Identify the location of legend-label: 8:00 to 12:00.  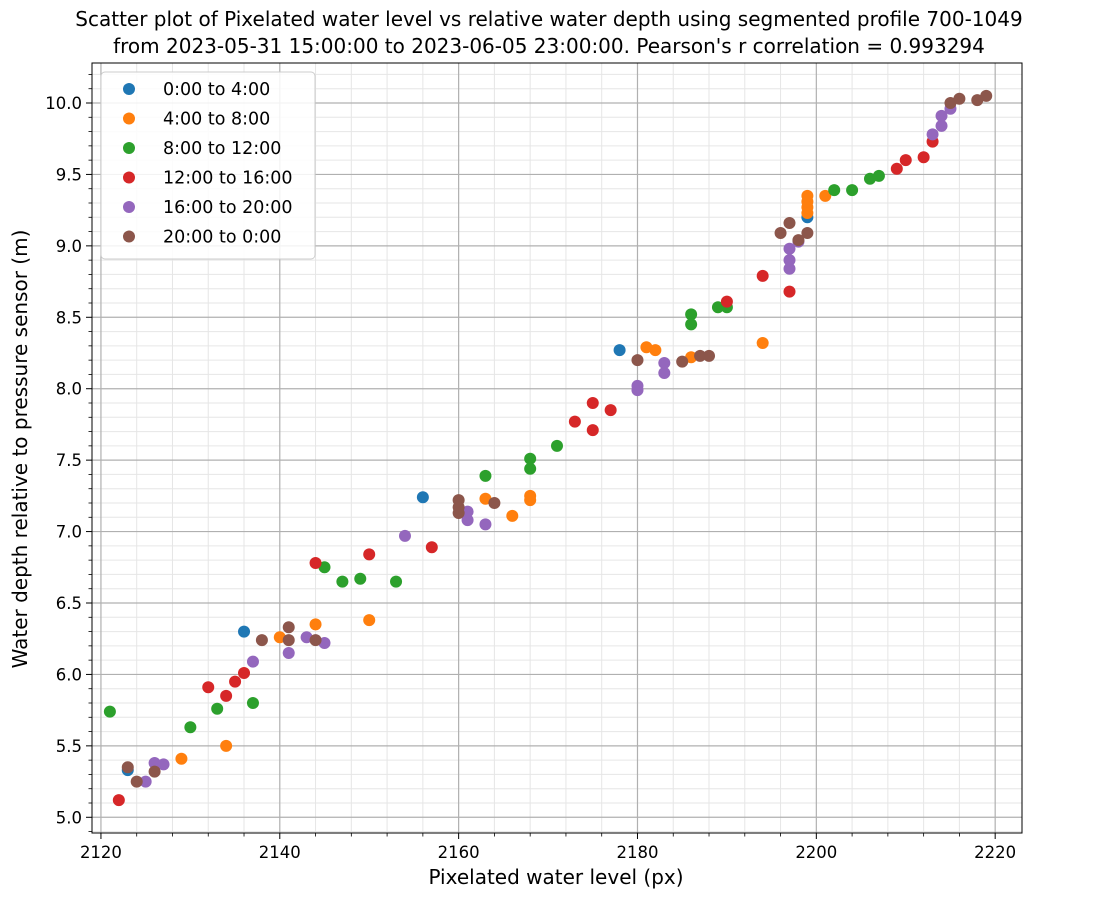
(222, 149).